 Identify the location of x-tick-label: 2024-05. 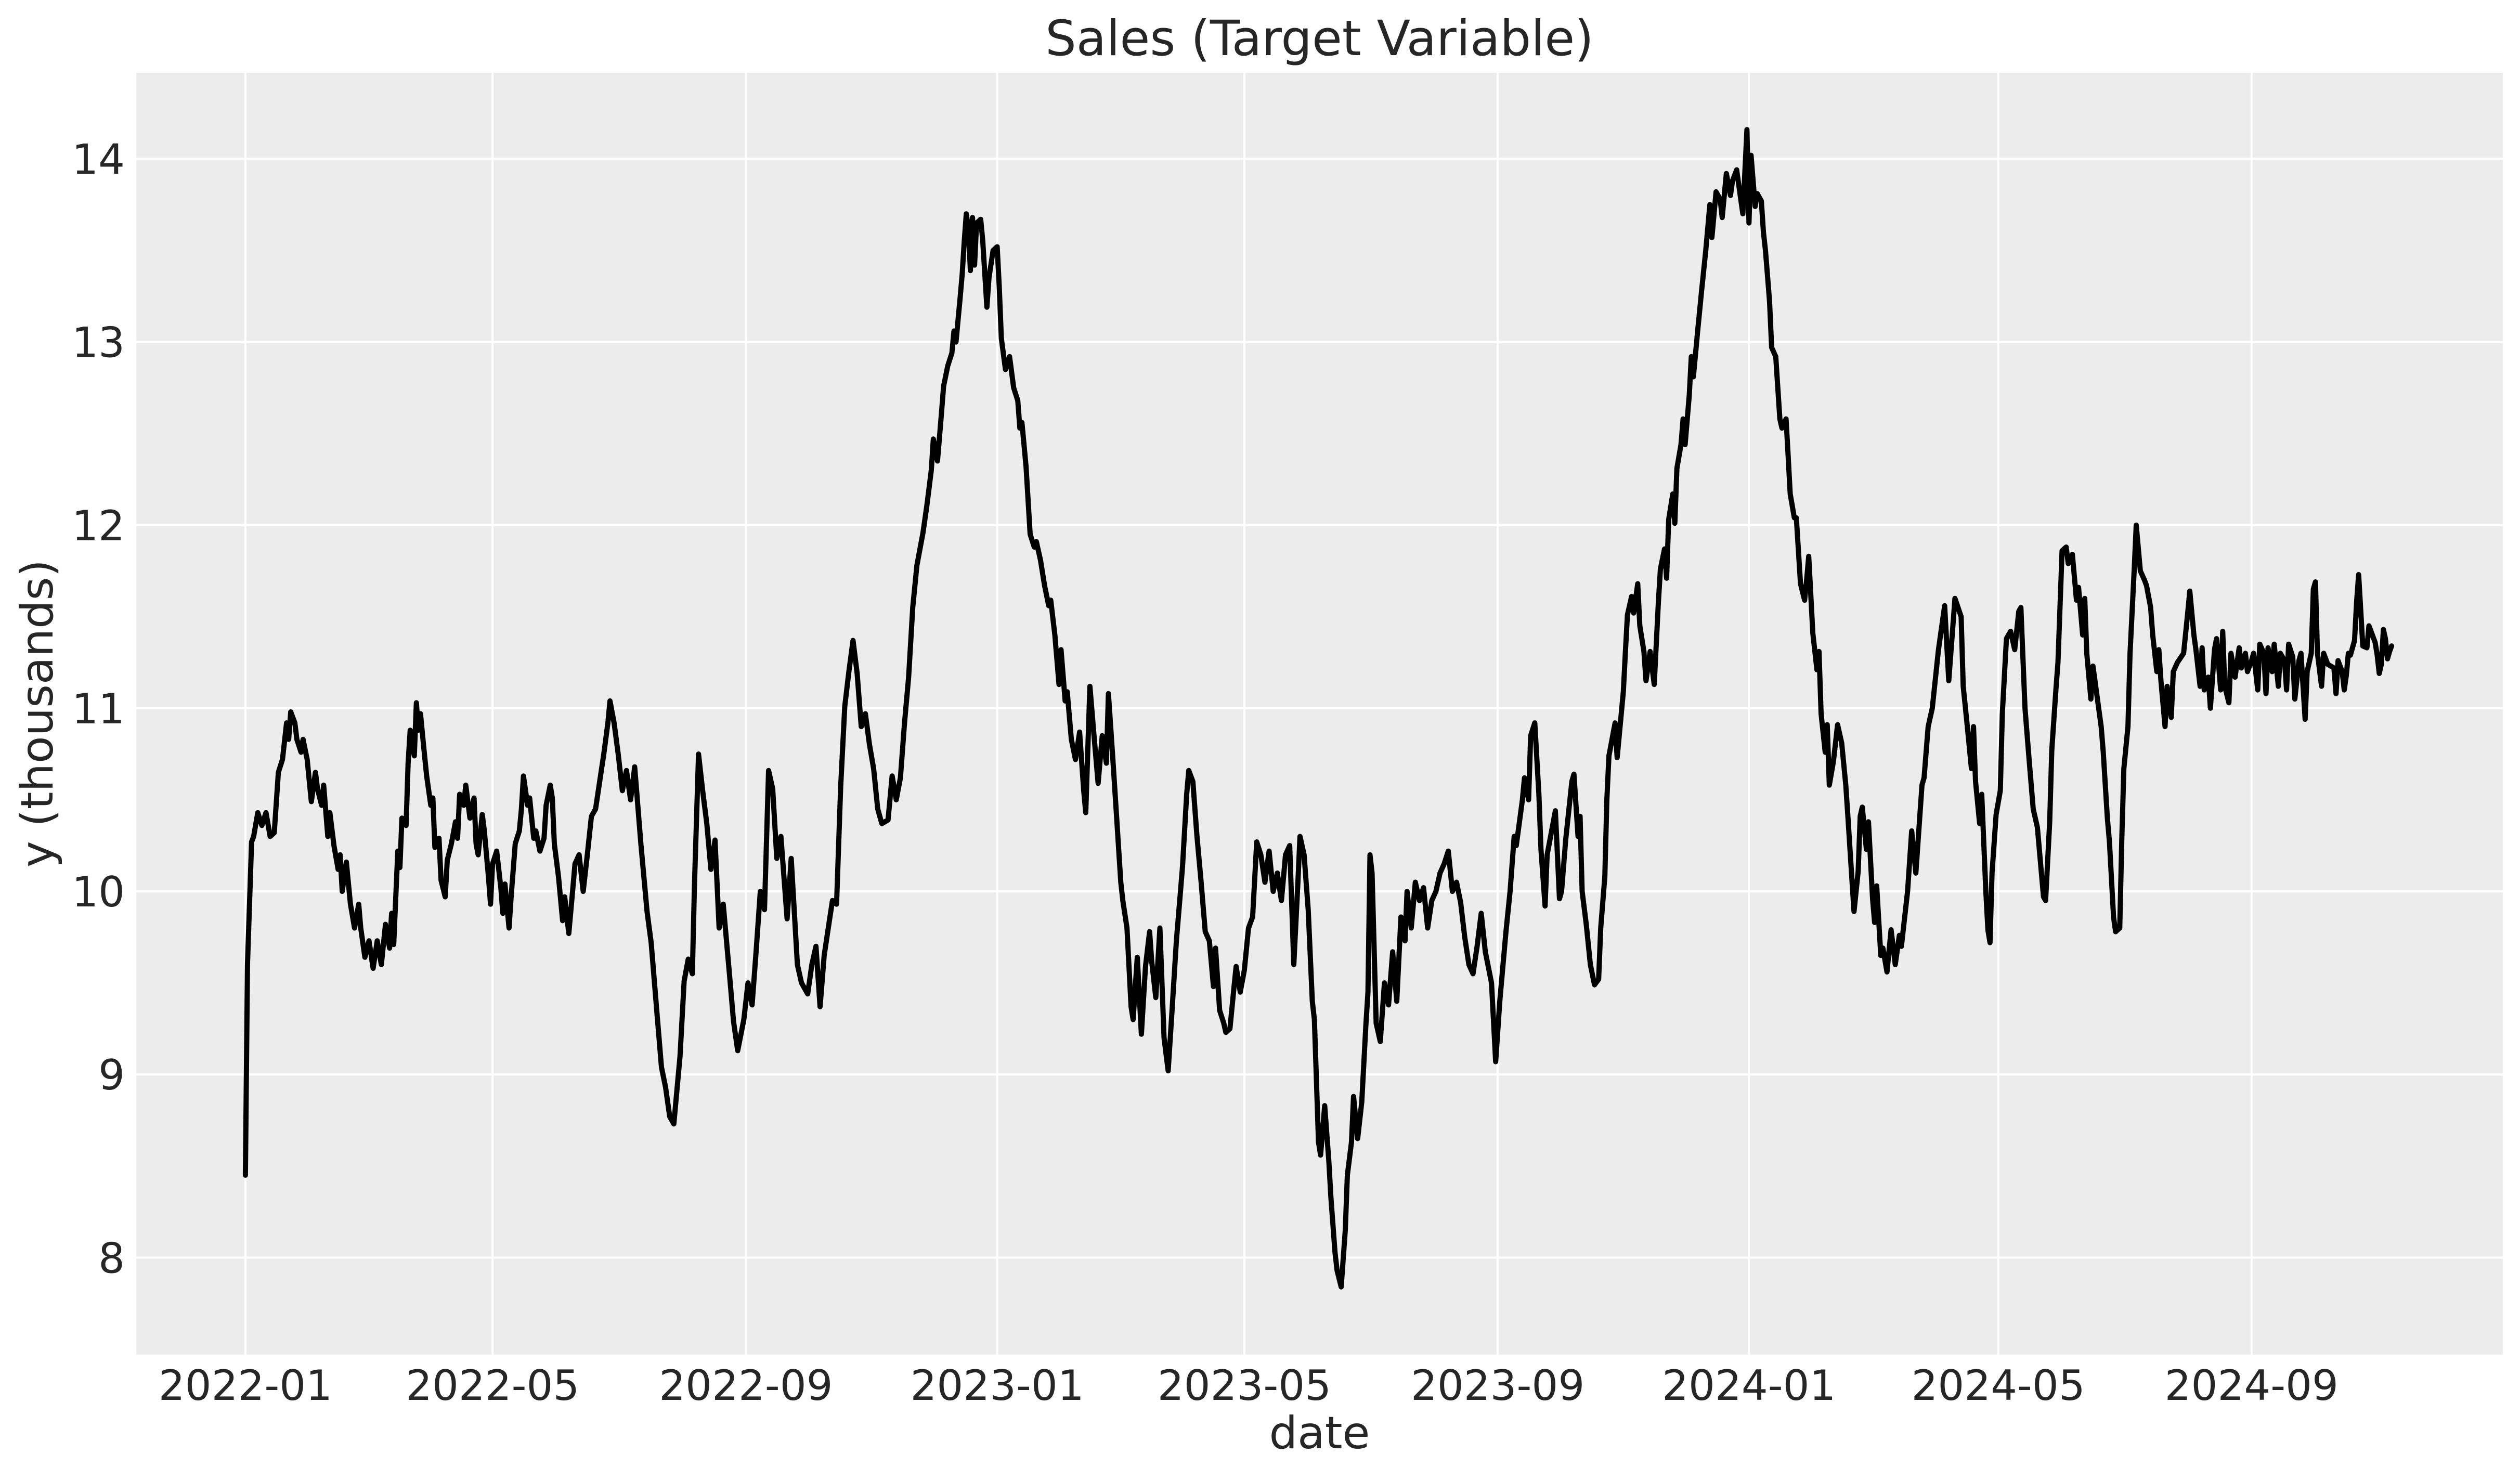
(1998, 1385).